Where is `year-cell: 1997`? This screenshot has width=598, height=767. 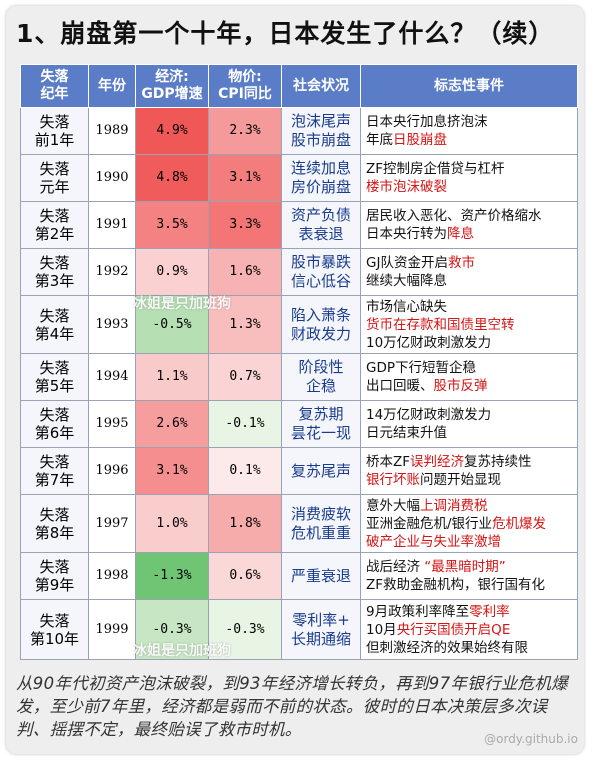 year-cell: 1997 is located at coordinates (112, 523).